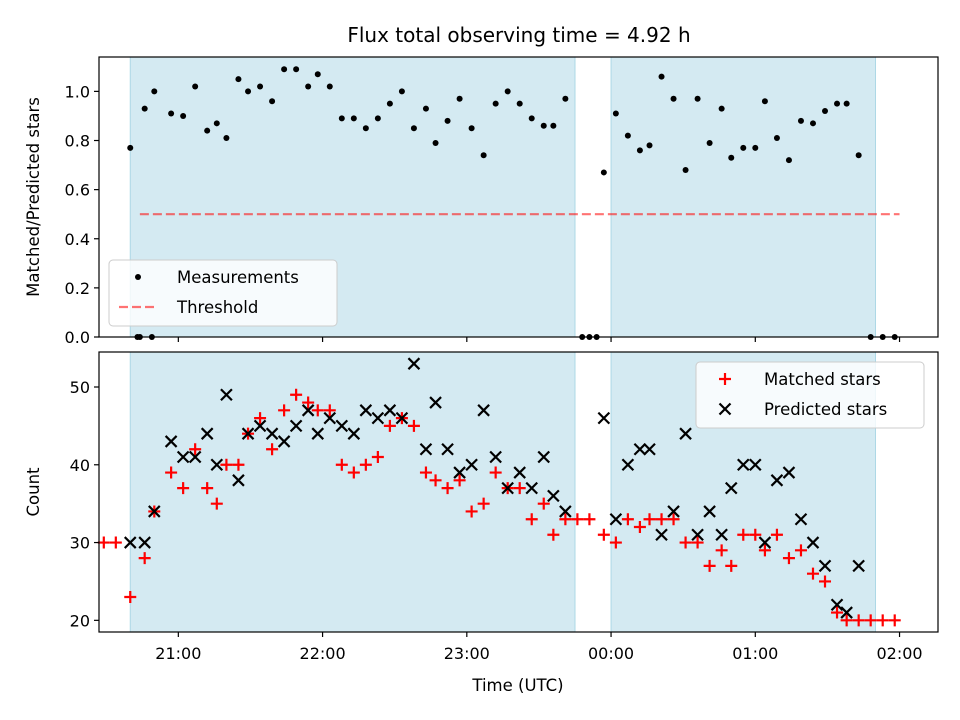  I want to click on legend-box-top, so click(223, 293).